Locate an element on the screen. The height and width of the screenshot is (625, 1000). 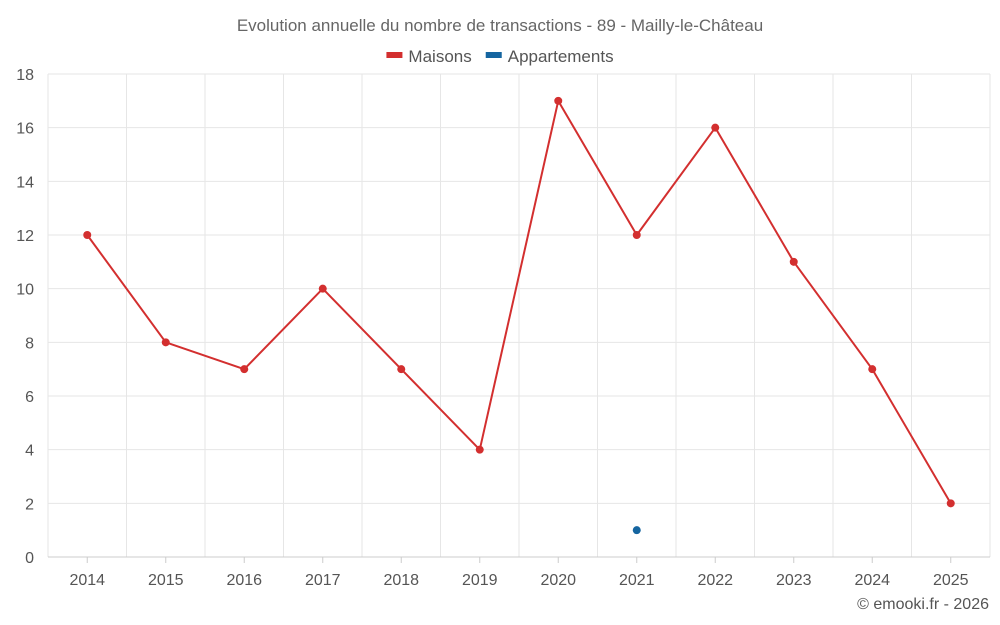
y-tick-label: 4 is located at coordinates (29, 451).